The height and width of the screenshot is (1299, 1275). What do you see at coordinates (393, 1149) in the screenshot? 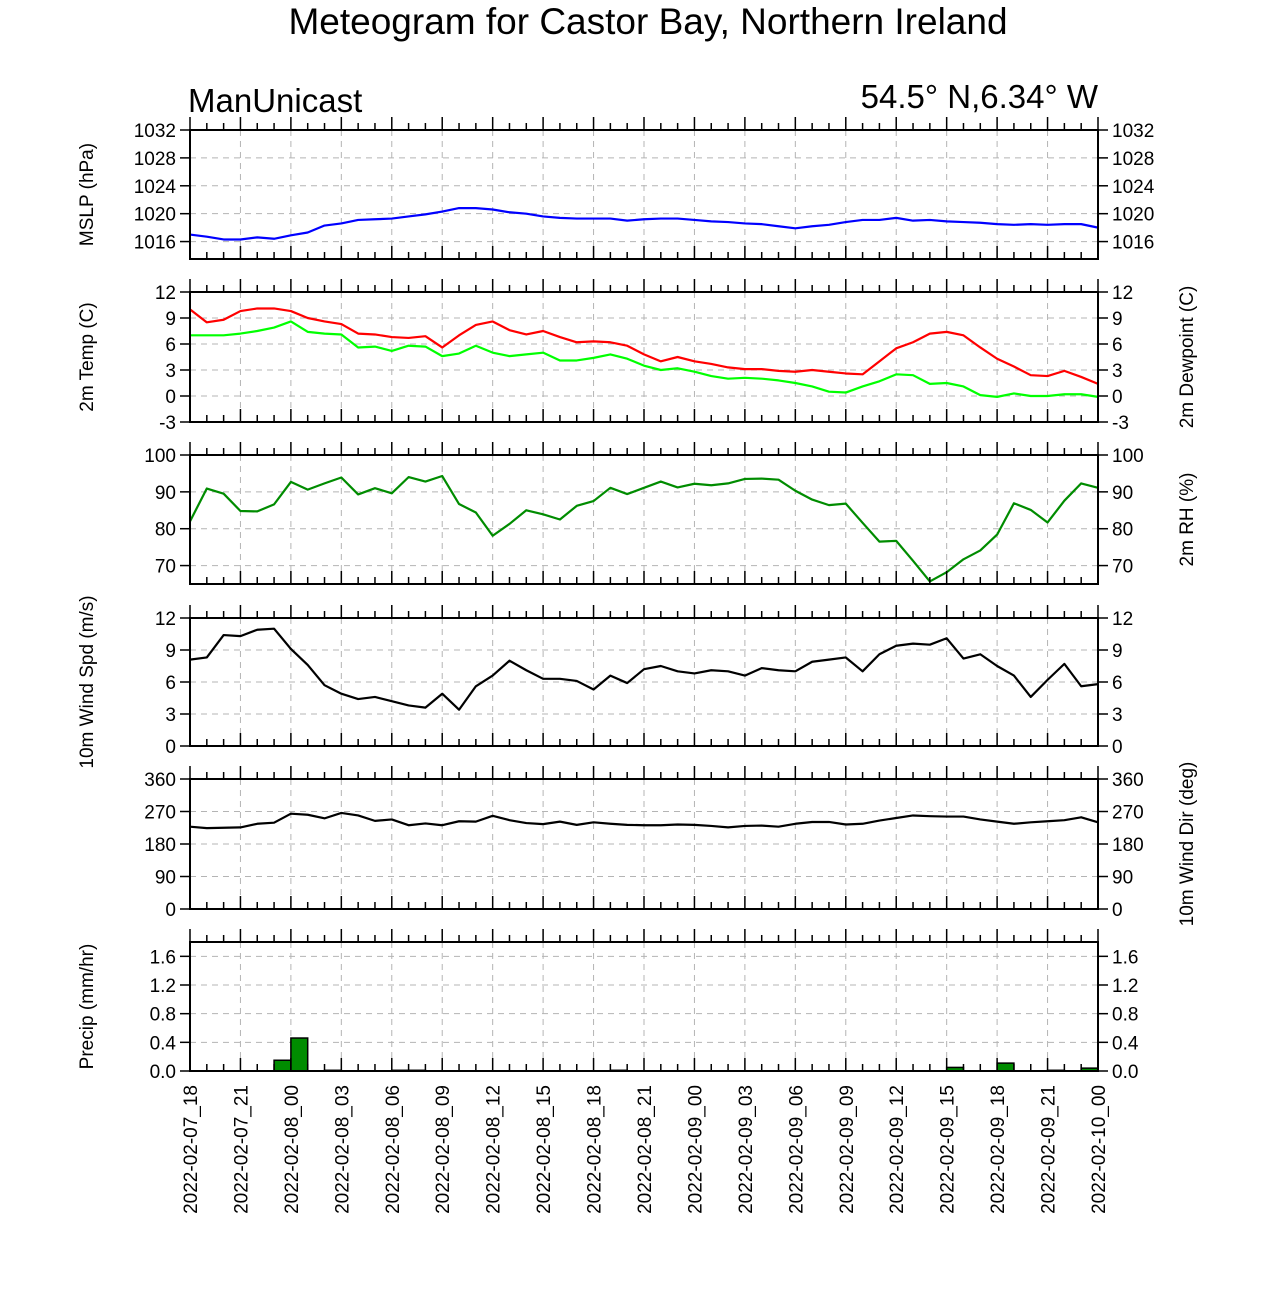
I see `x-tick-label: 2022-02-08_06` at bounding box center [393, 1149].